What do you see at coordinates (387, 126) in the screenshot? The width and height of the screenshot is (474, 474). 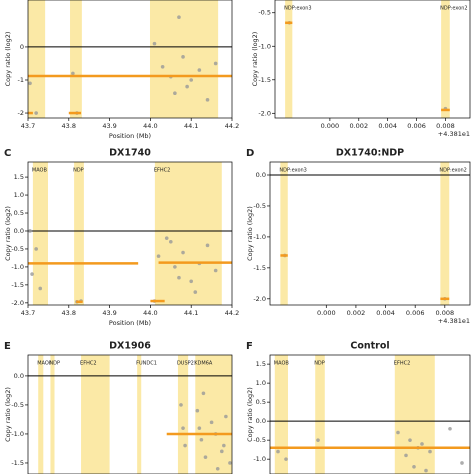 I see `x-tick-label: 0.004` at bounding box center [387, 126].